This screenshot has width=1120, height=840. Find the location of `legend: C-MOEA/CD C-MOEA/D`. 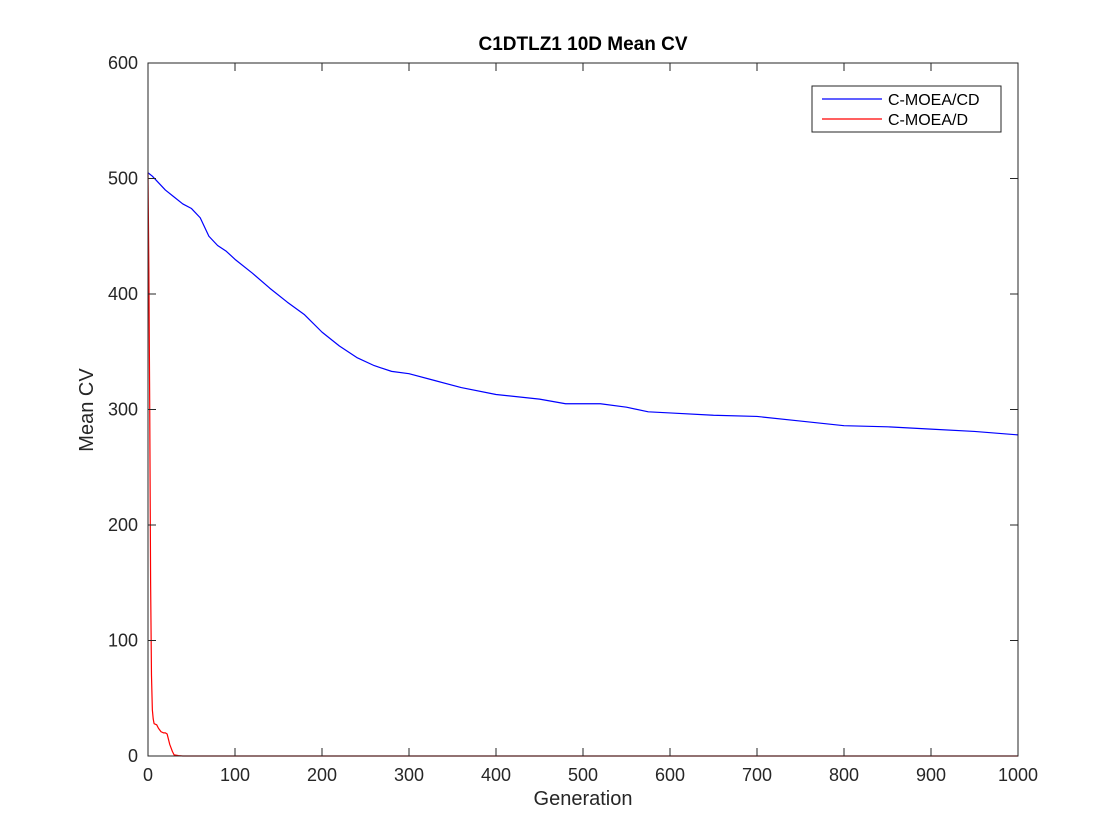

legend: C-MOEA/CD C-MOEA/D is located at coordinates (906, 109).